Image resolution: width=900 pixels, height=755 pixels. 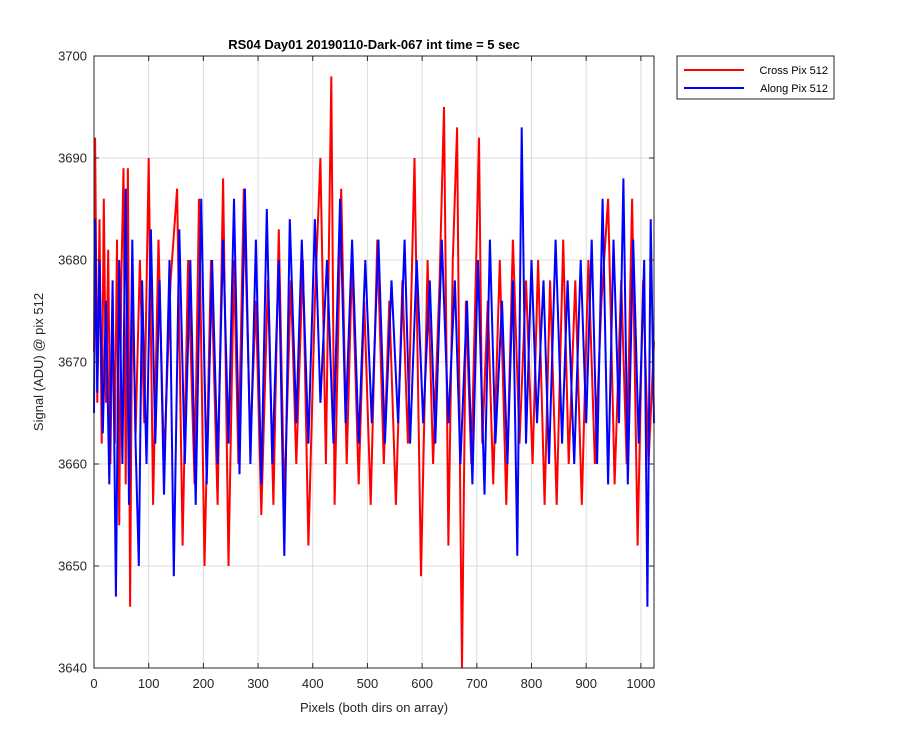 What do you see at coordinates (532, 683) in the screenshot?
I see `x-tick-label: 800` at bounding box center [532, 683].